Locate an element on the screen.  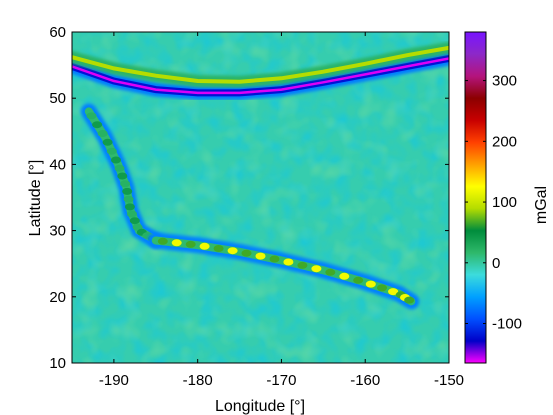
colorbar: -100 0 100 200 300 is located at coordinates (493, 197).